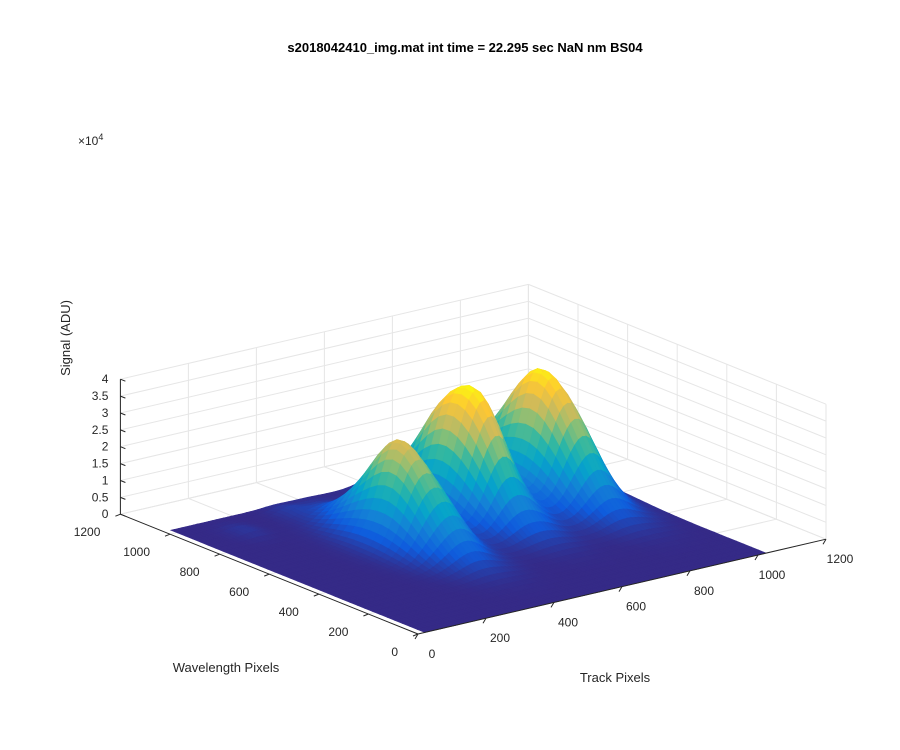  What do you see at coordinates (90, 140) in the screenshot?
I see `z-exponent-label: ×10⁴` at bounding box center [90, 140].